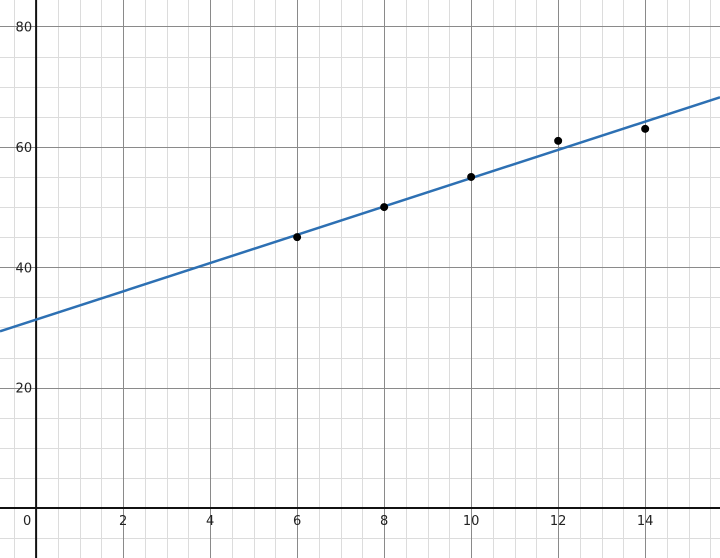  Describe the element at coordinates (297, 521) in the screenshot. I see `x-tick-label: 6` at that location.